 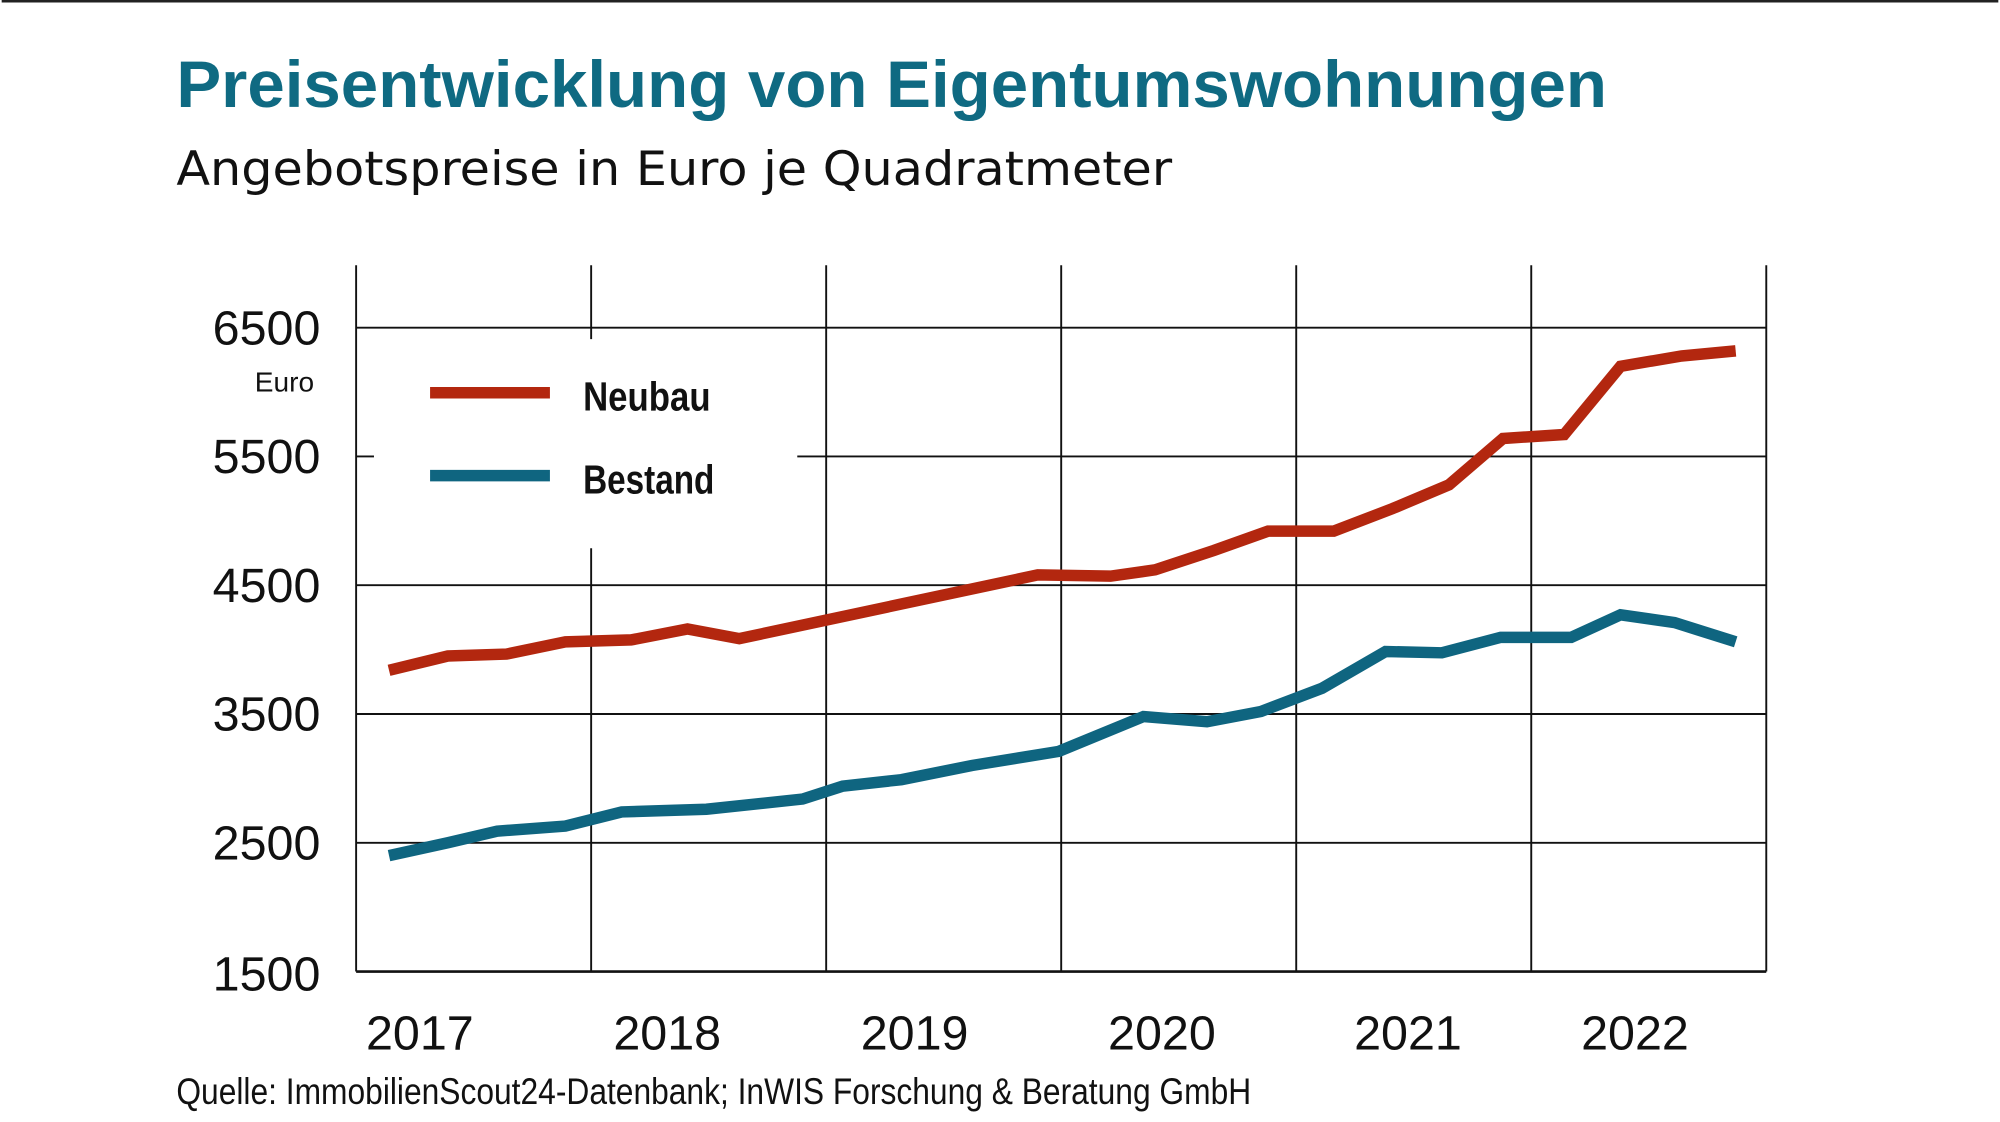 What do you see at coordinates (1162, 1033) in the screenshot?
I see `x-tick-label: 2020` at bounding box center [1162, 1033].